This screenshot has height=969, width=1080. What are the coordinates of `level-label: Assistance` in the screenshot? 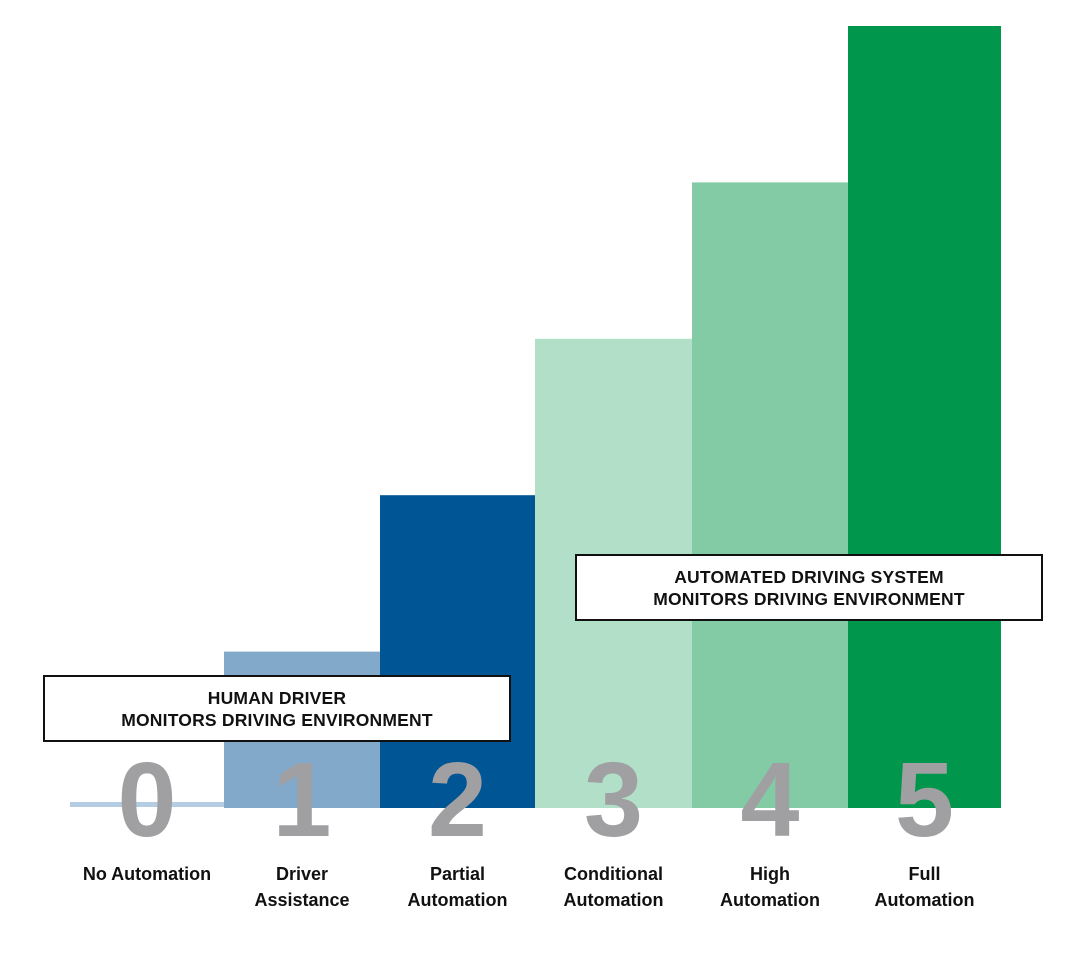 It's located at (301, 900).